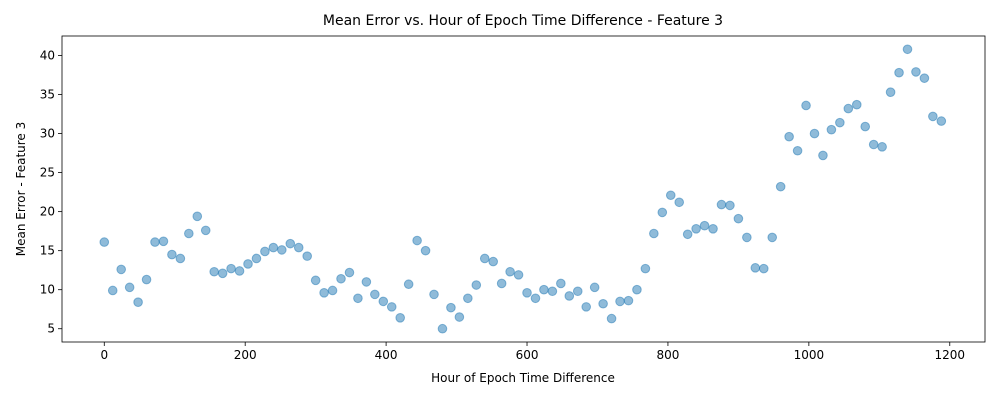 This screenshot has height=400, width=1000. I want to click on x-tick-label: 800, so click(667, 355).